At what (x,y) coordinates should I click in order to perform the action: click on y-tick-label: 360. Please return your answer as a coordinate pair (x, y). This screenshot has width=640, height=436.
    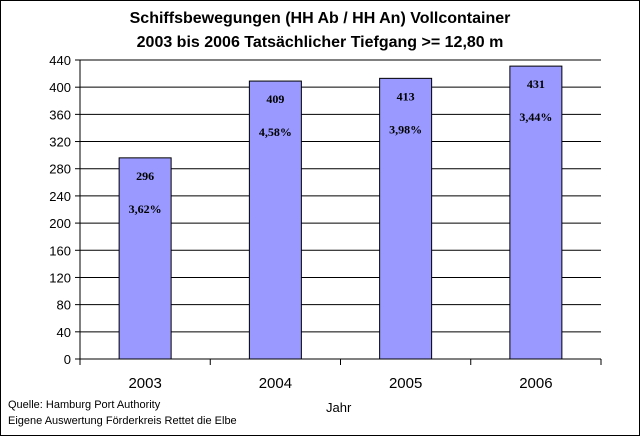
    Looking at the image, I should click on (60, 114).